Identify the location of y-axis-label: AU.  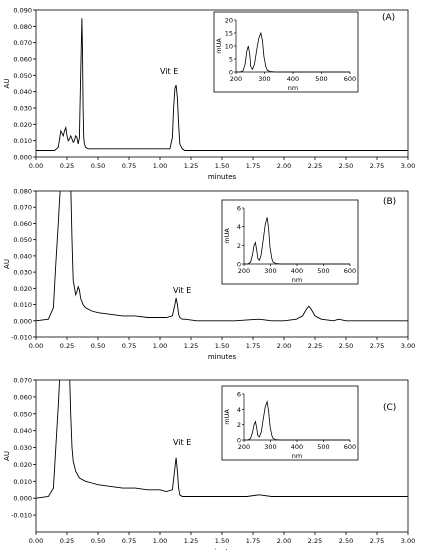
(7, 456).